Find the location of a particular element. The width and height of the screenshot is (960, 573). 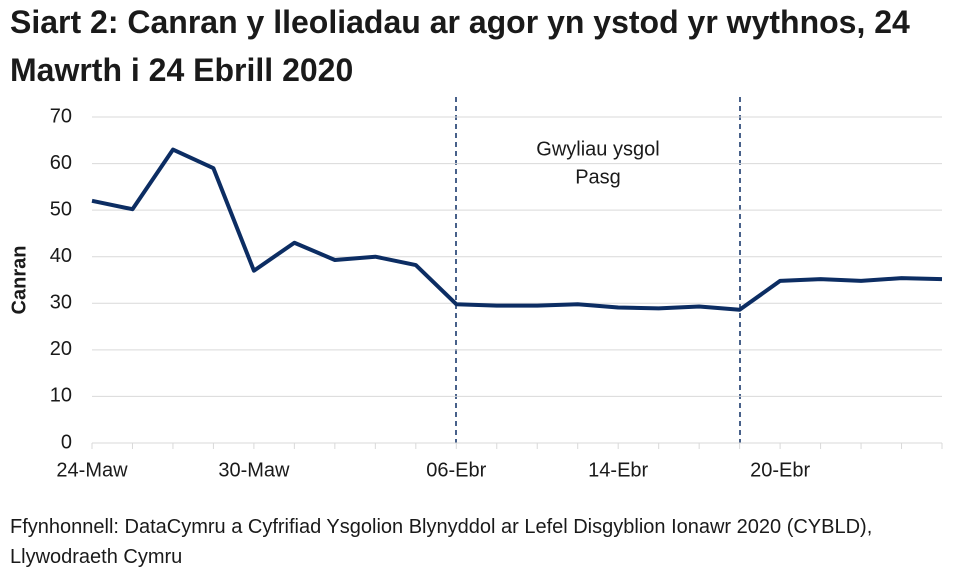

y-tick-label: 20 is located at coordinates (61, 349).